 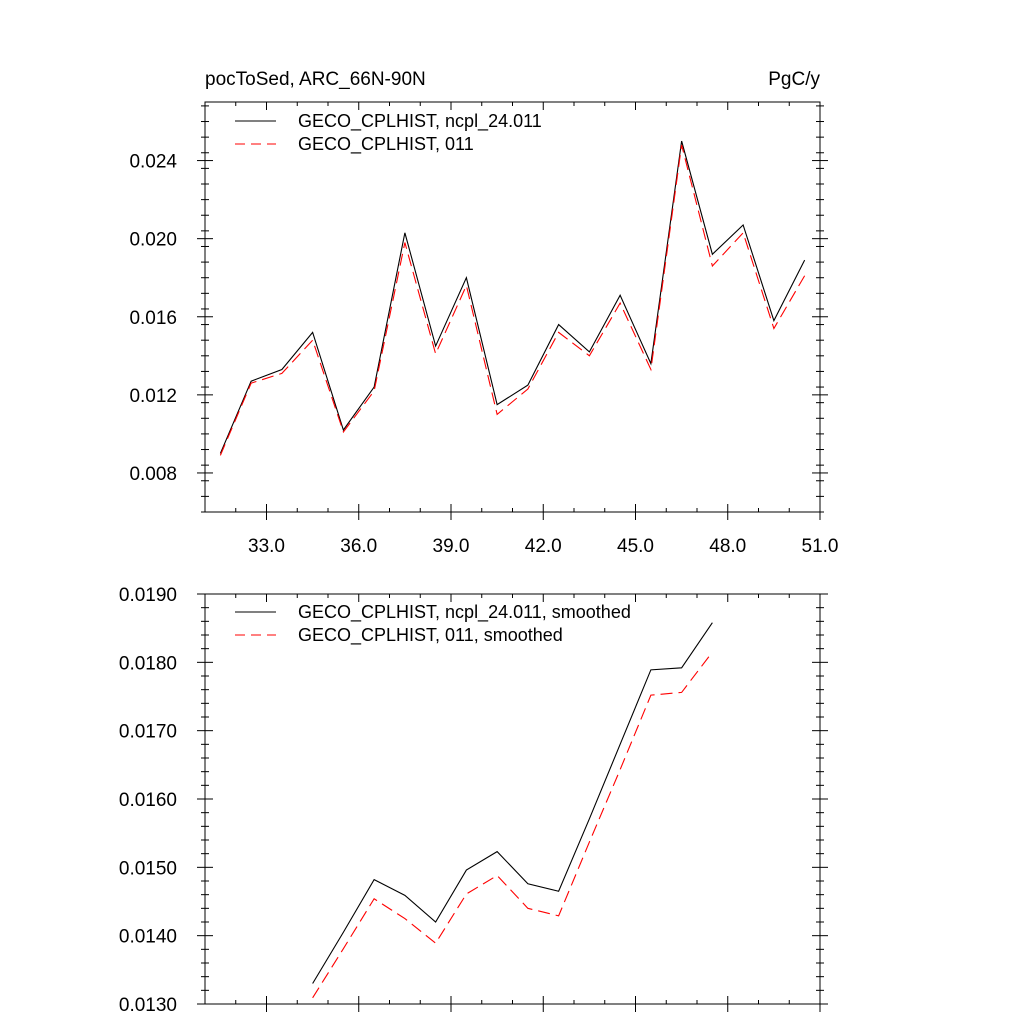 What do you see at coordinates (315, 79) in the screenshot?
I see `top-chart-title: pocToSed, ARC_66N-90N` at bounding box center [315, 79].